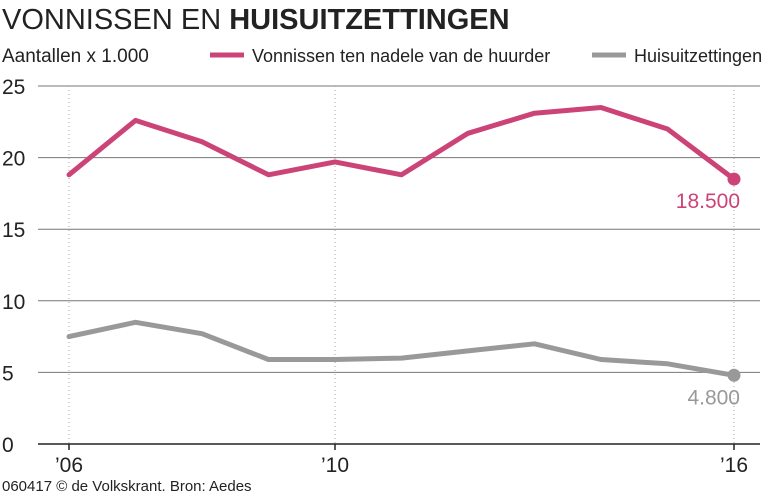 This screenshot has height=496, width=763. What do you see at coordinates (115, 20) in the screenshot?
I see `chart-title-part1: VONNISSEN EN` at bounding box center [115, 20].